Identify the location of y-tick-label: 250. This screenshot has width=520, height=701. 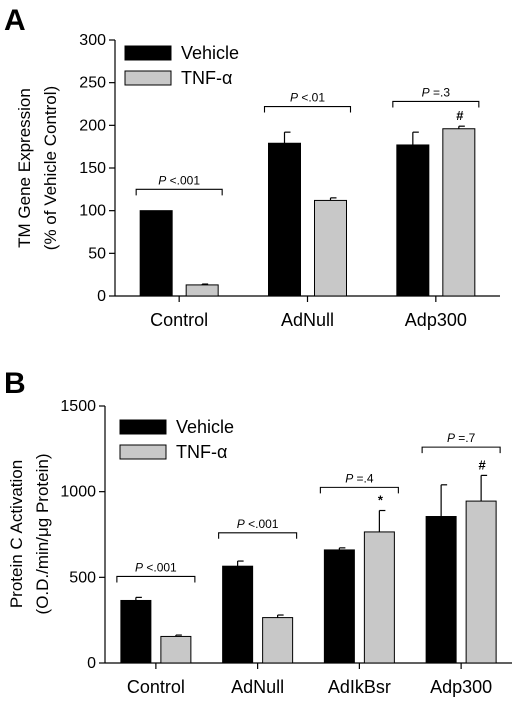
(92, 83).